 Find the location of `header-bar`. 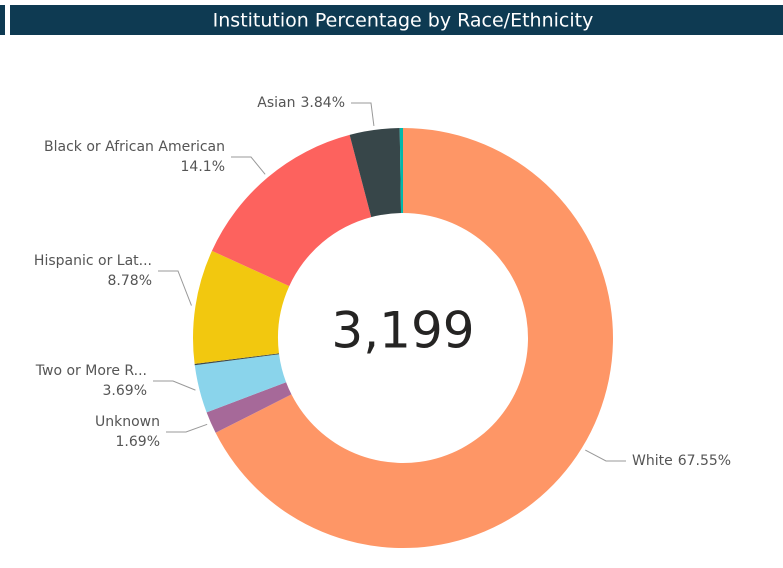

header-bar is located at coordinates (396, 20).